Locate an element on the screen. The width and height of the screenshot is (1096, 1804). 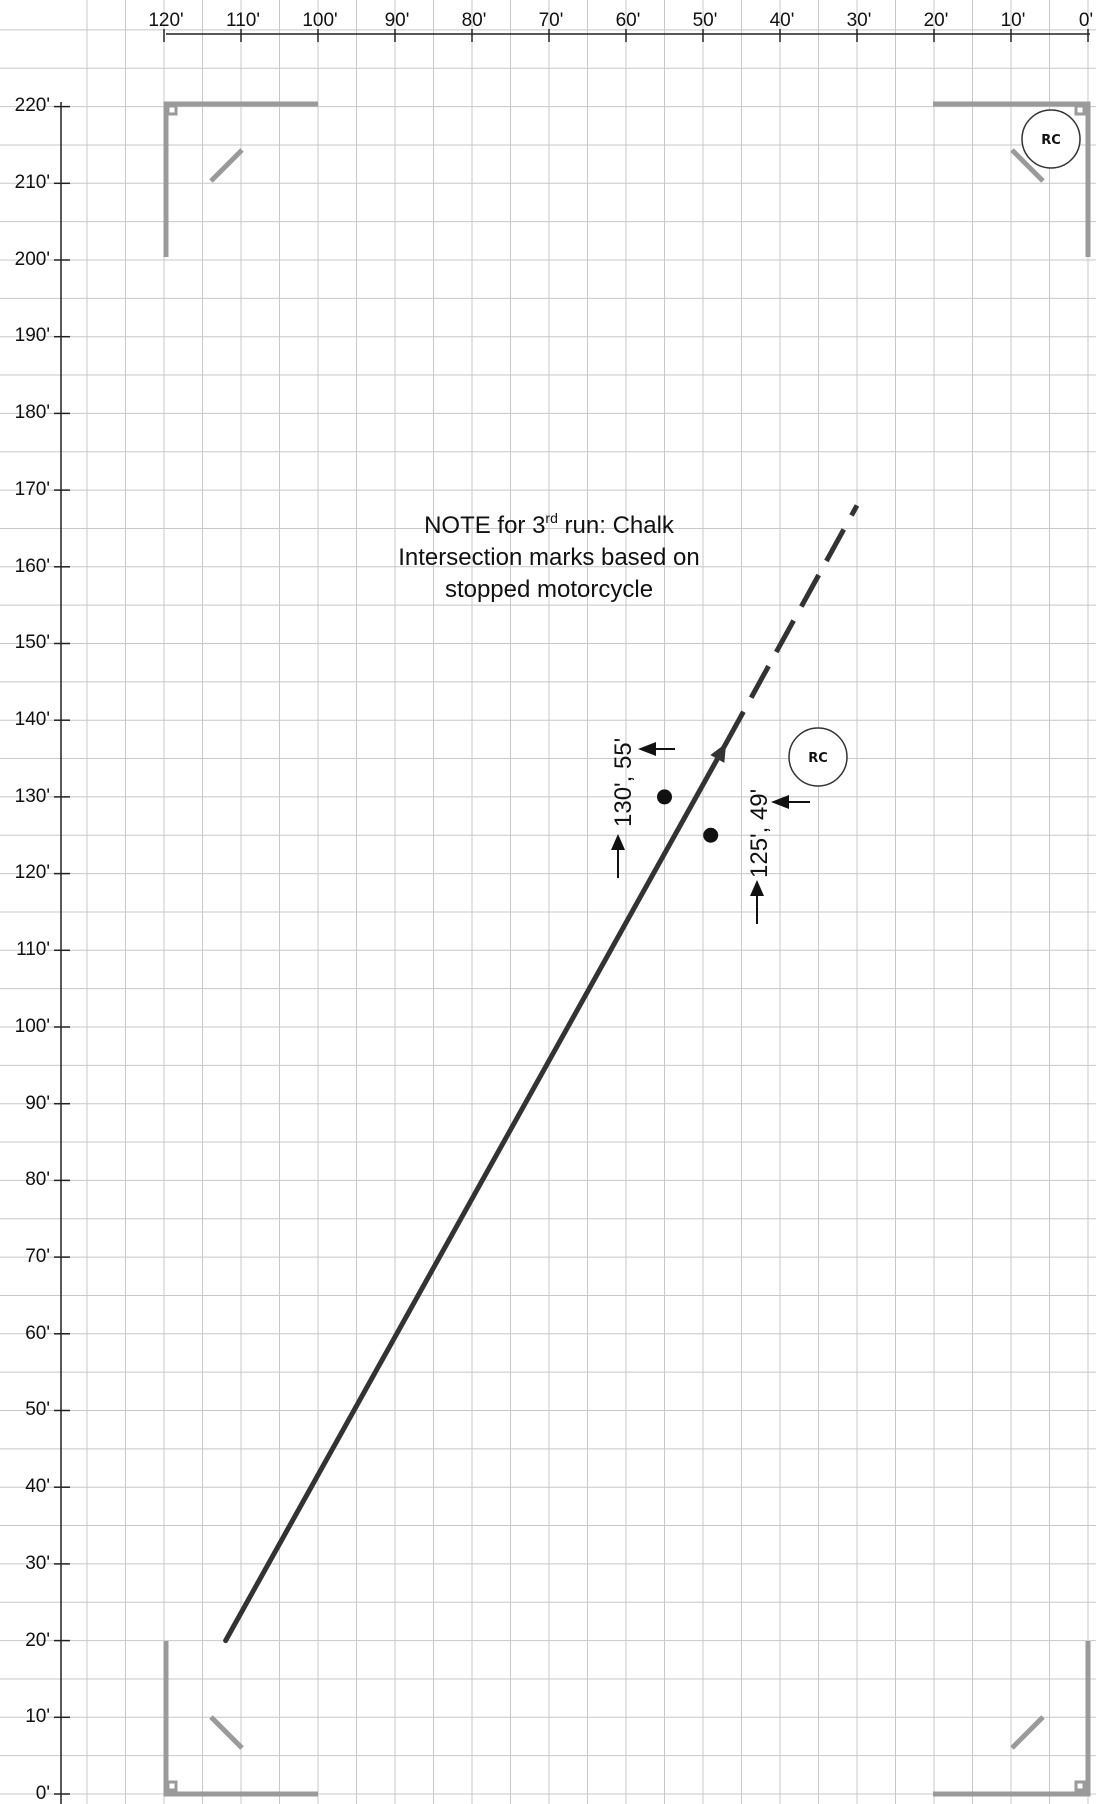
left-axis-label: 90' is located at coordinates (37, 1103).